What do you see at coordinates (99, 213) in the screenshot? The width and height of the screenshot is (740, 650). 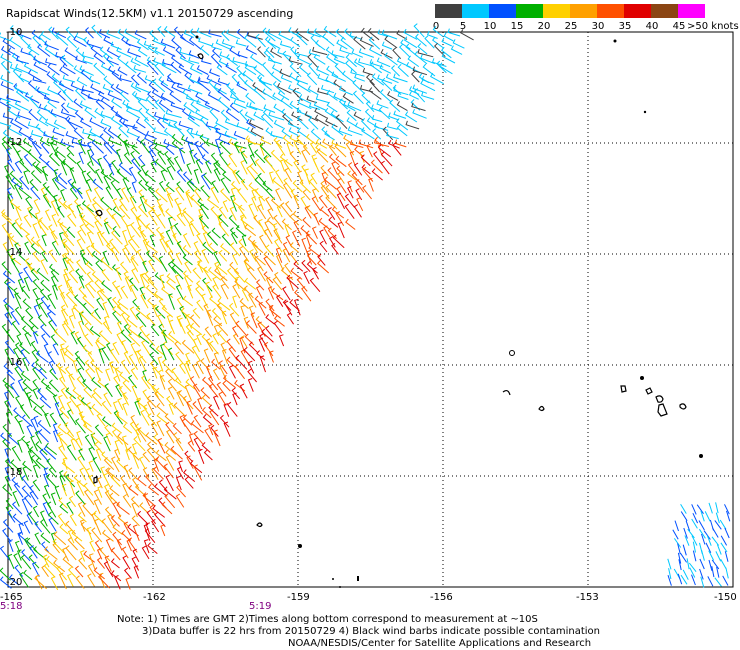 I see `island` at bounding box center [99, 213].